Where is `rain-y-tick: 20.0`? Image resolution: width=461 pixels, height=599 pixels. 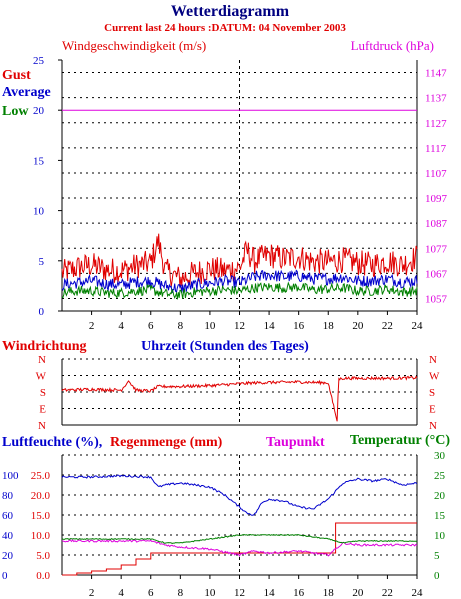
rain-y-tick: 20.0 is located at coordinates (41, 496).